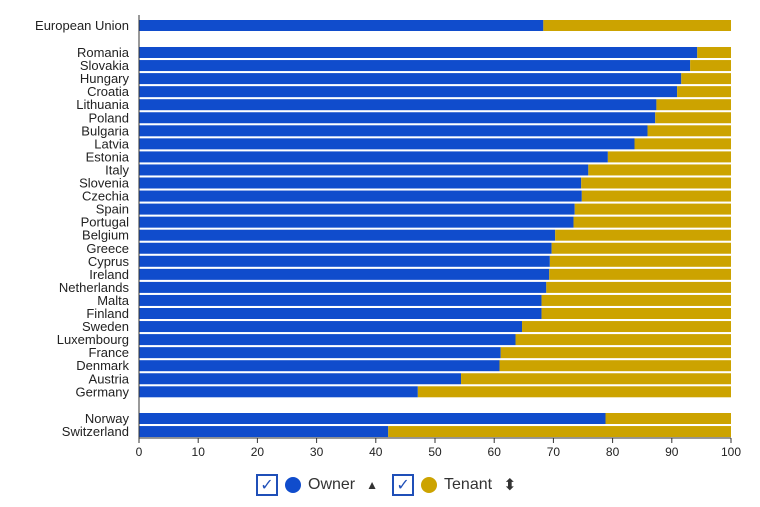 The image size is (760, 507). Describe the element at coordinates (112, 209) in the screenshot. I see `category-label: Spain` at that location.